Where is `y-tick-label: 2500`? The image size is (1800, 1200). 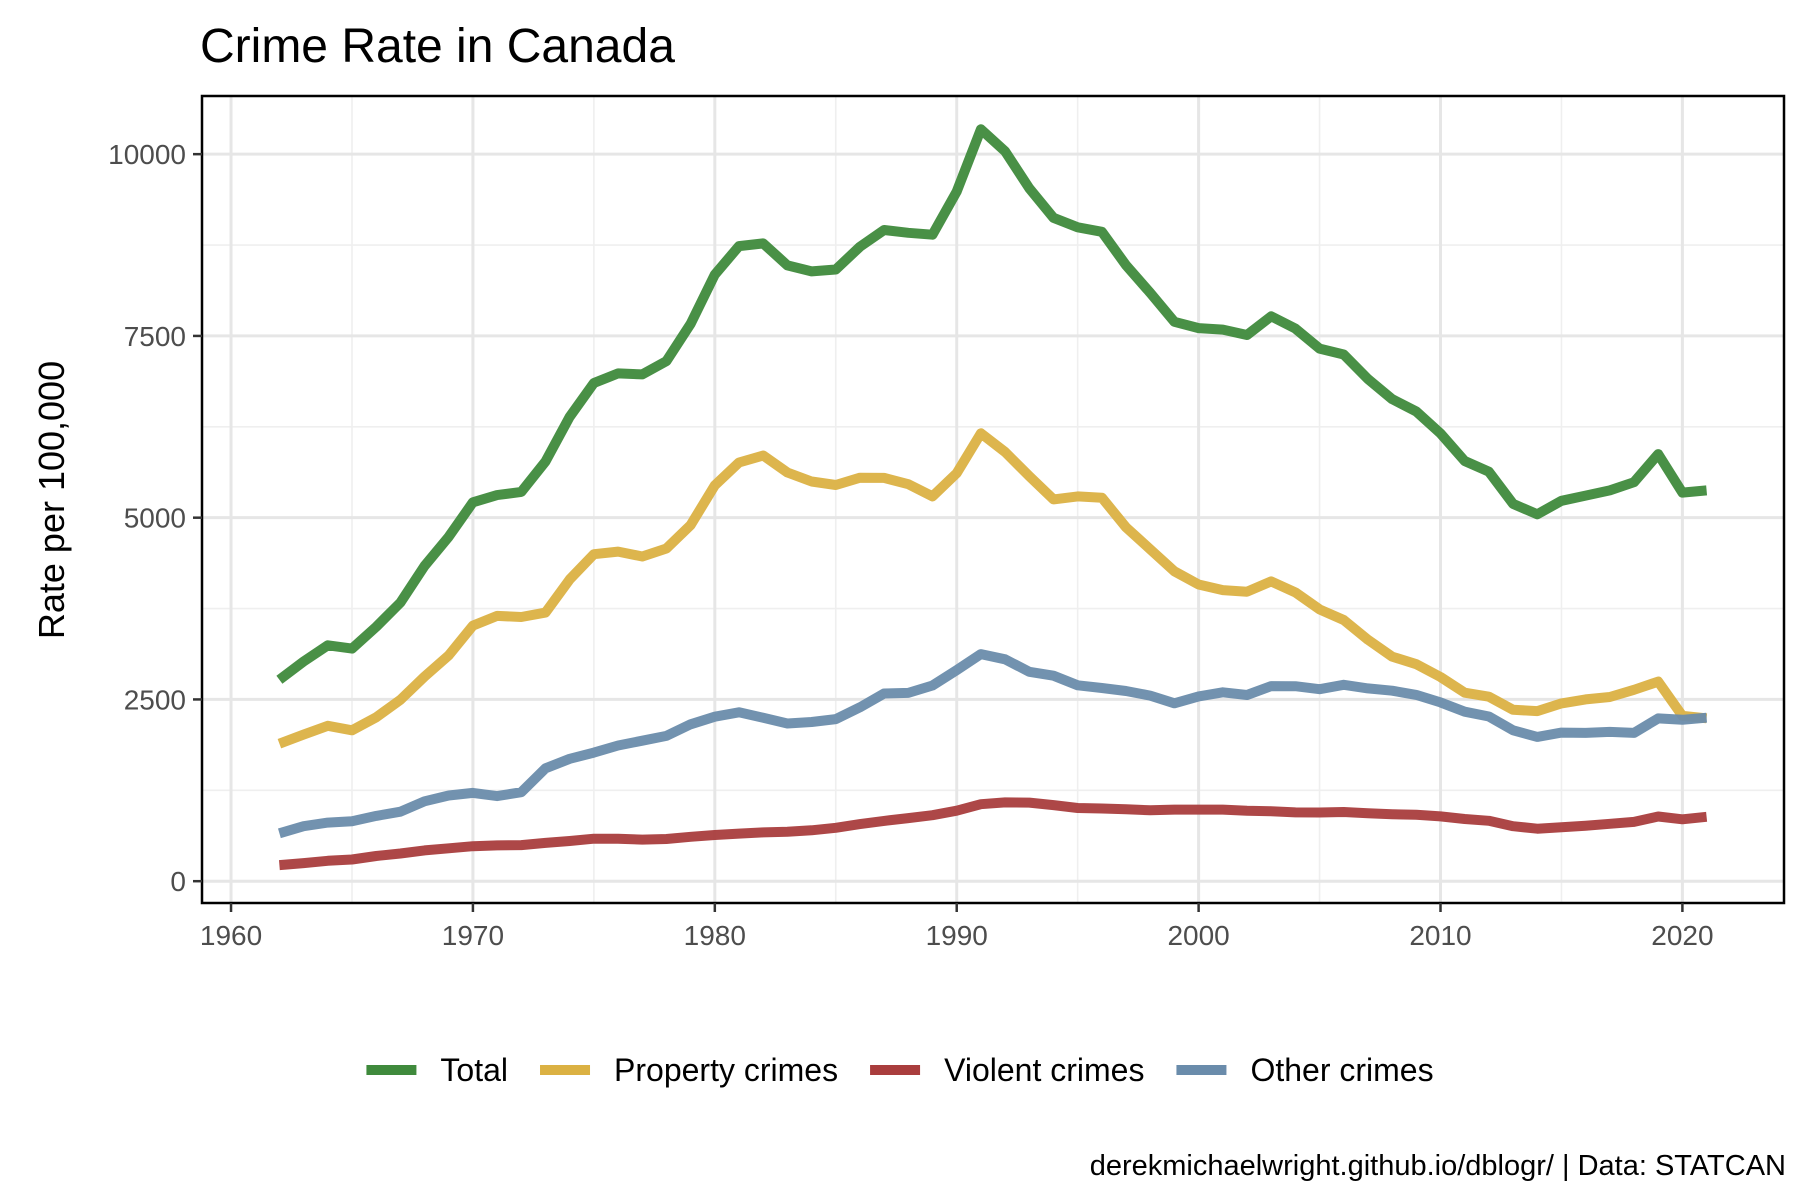
y-tick-label: 2500 is located at coordinates (155, 699).